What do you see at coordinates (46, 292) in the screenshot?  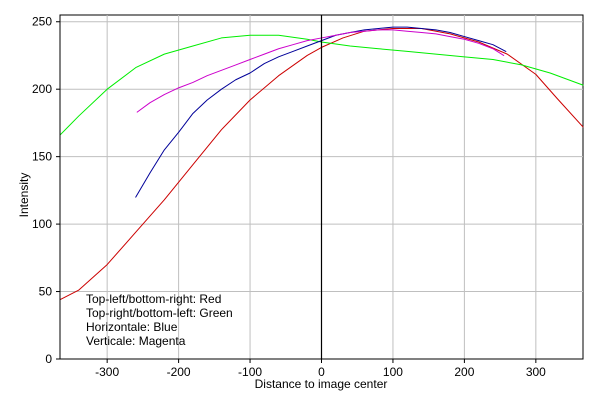 I see `y-tick-label-1: 50` at bounding box center [46, 292].